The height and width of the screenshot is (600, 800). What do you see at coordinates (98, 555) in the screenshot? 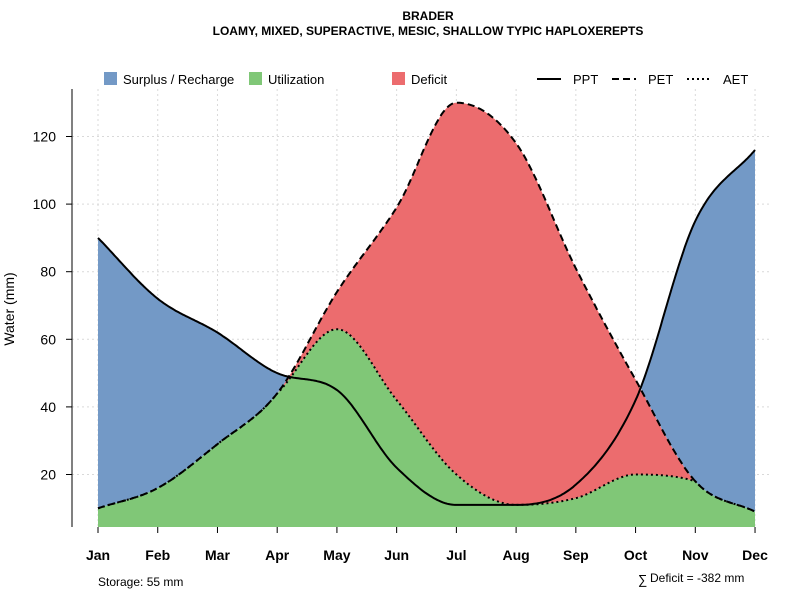
I see `x-tick-label-jan: Jan` at bounding box center [98, 555].